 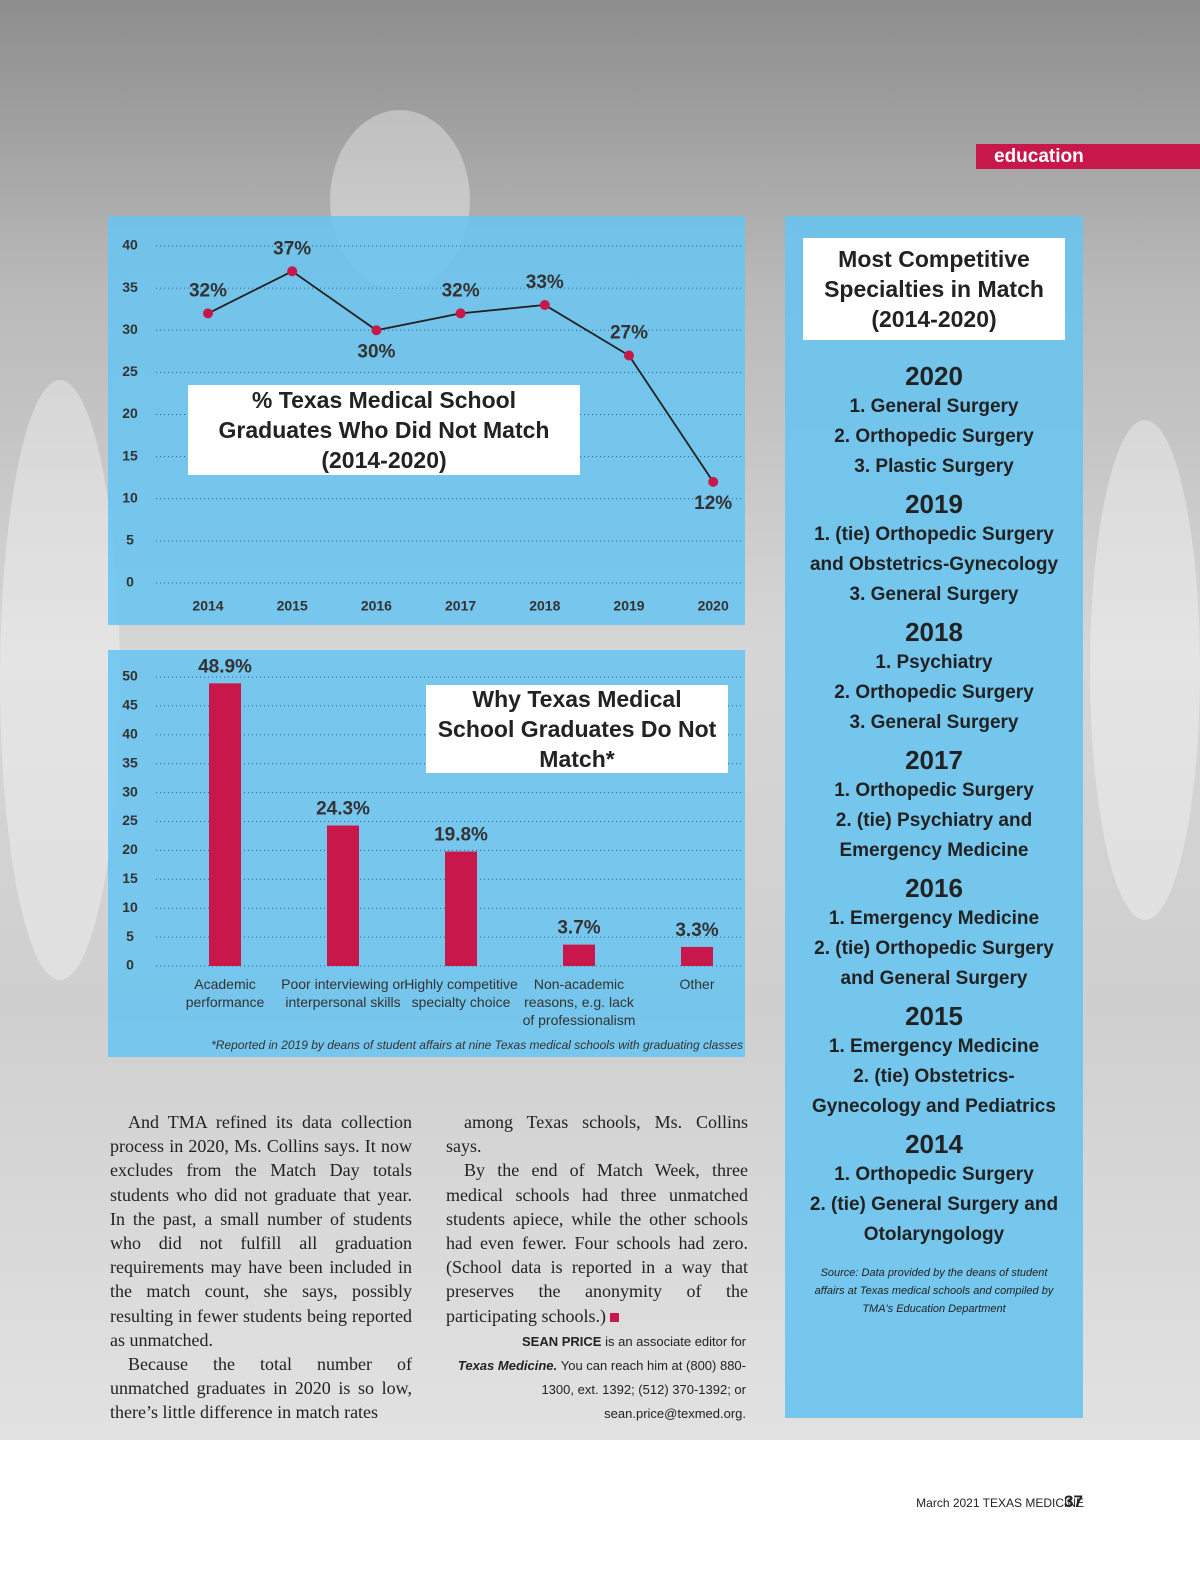 What do you see at coordinates (934, 888) in the screenshot?
I see `year-heading: 2016` at bounding box center [934, 888].